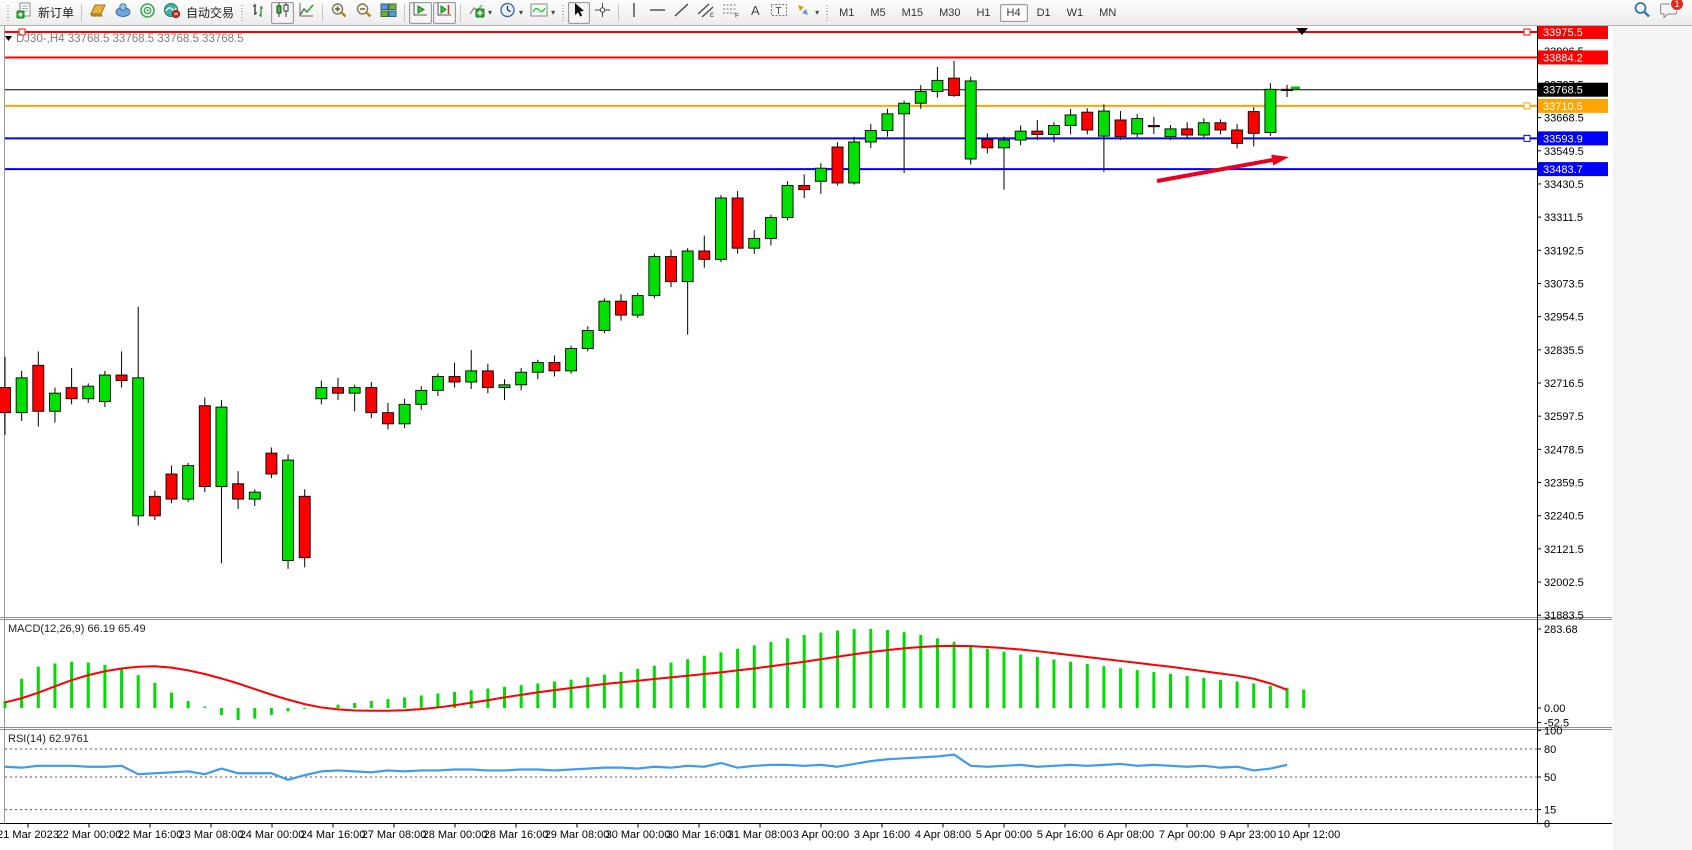 The image size is (1692, 850). What do you see at coordinates (130, 39) in the screenshot?
I see `chart-title: DJ30-,H4 33768.5 33768.5 33768.5 33768.5` at bounding box center [130, 39].